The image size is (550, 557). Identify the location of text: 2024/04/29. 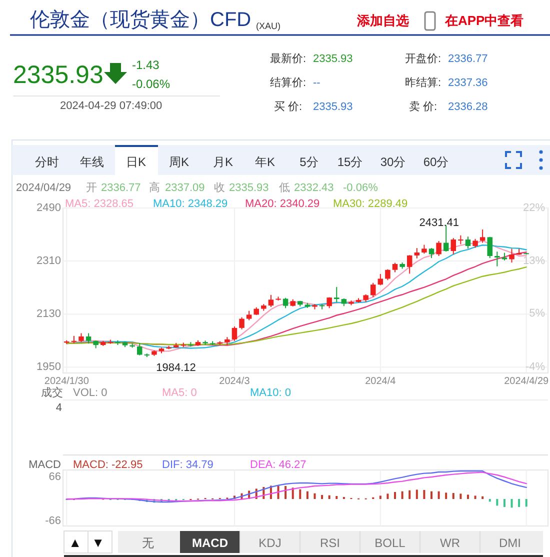
(44, 188).